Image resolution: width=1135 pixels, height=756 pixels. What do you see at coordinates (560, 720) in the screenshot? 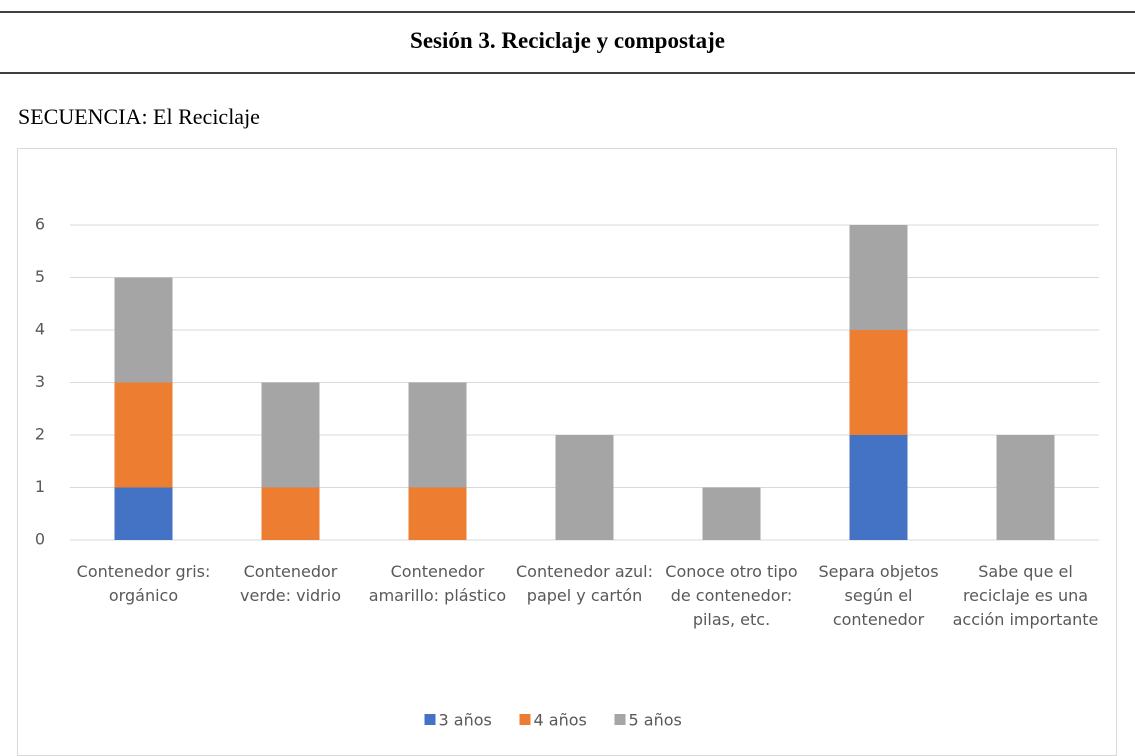
I see `legend-label: 4 años` at bounding box center [560, 720].